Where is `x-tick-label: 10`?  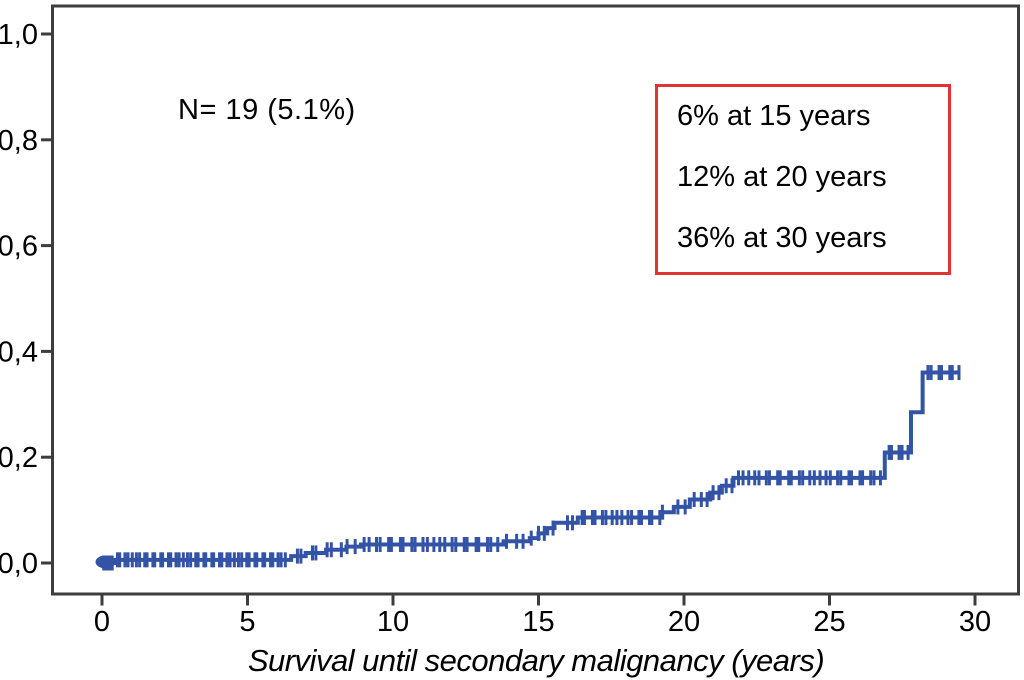
x-tick-label: 10 is located at coordinates (393, 622).